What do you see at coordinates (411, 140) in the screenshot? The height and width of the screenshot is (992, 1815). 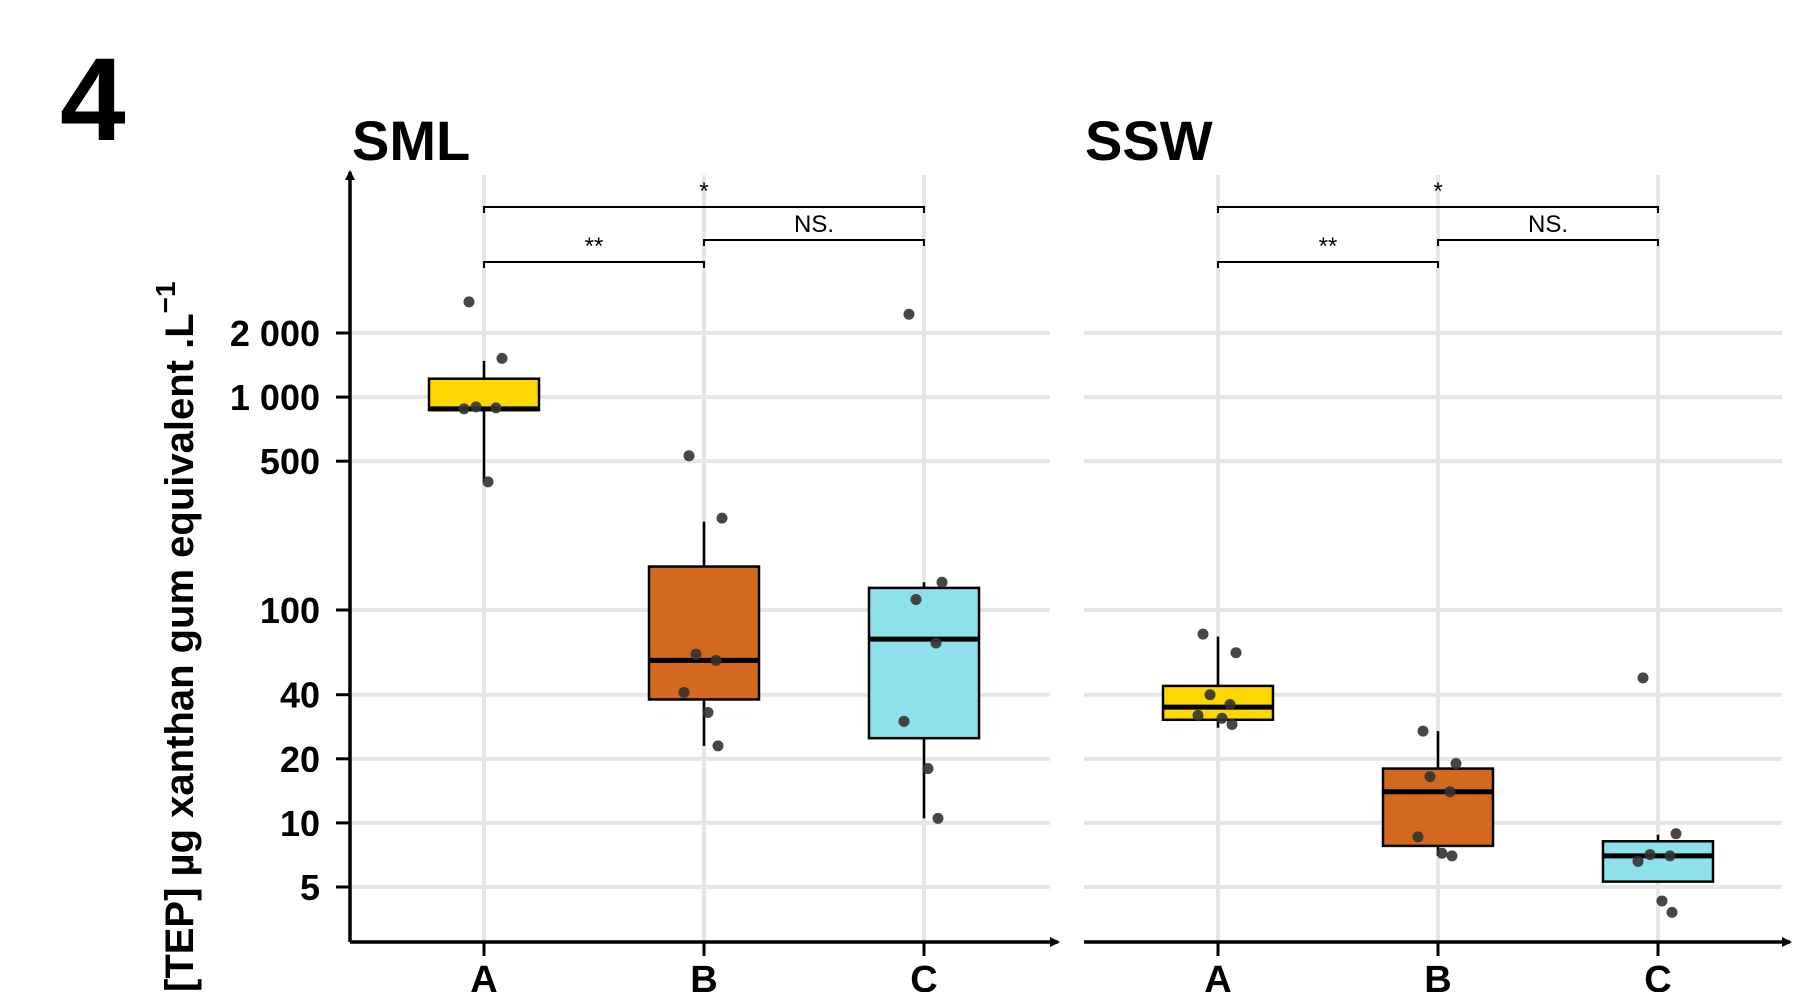 I see `panel-title: SML` at bounding box center [411, 140].